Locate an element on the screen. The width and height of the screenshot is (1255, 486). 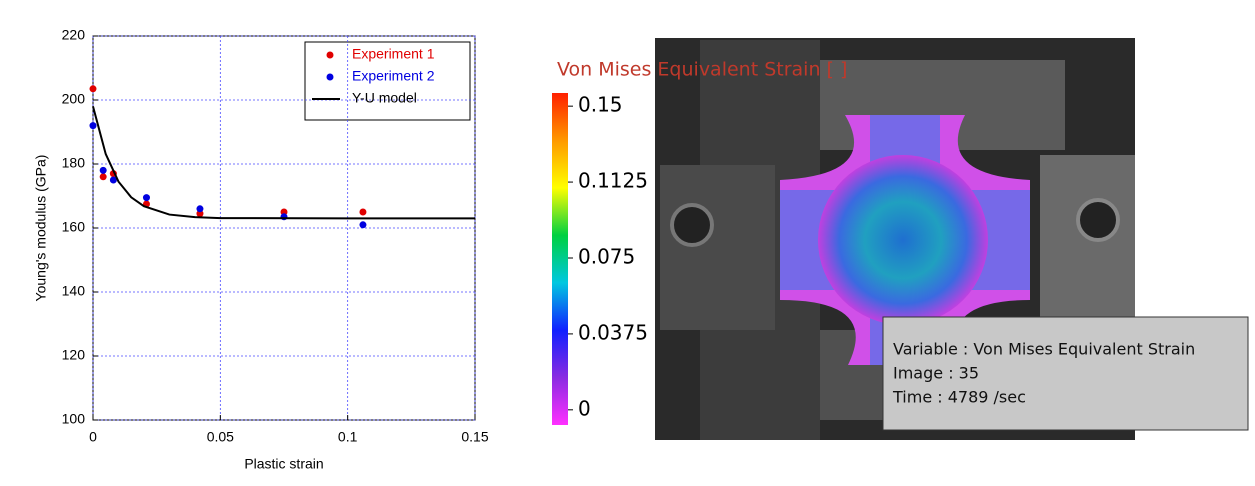
colorbar-title: Von Mises Equivalent Strain [ ] is located at coordinates (702, 70).